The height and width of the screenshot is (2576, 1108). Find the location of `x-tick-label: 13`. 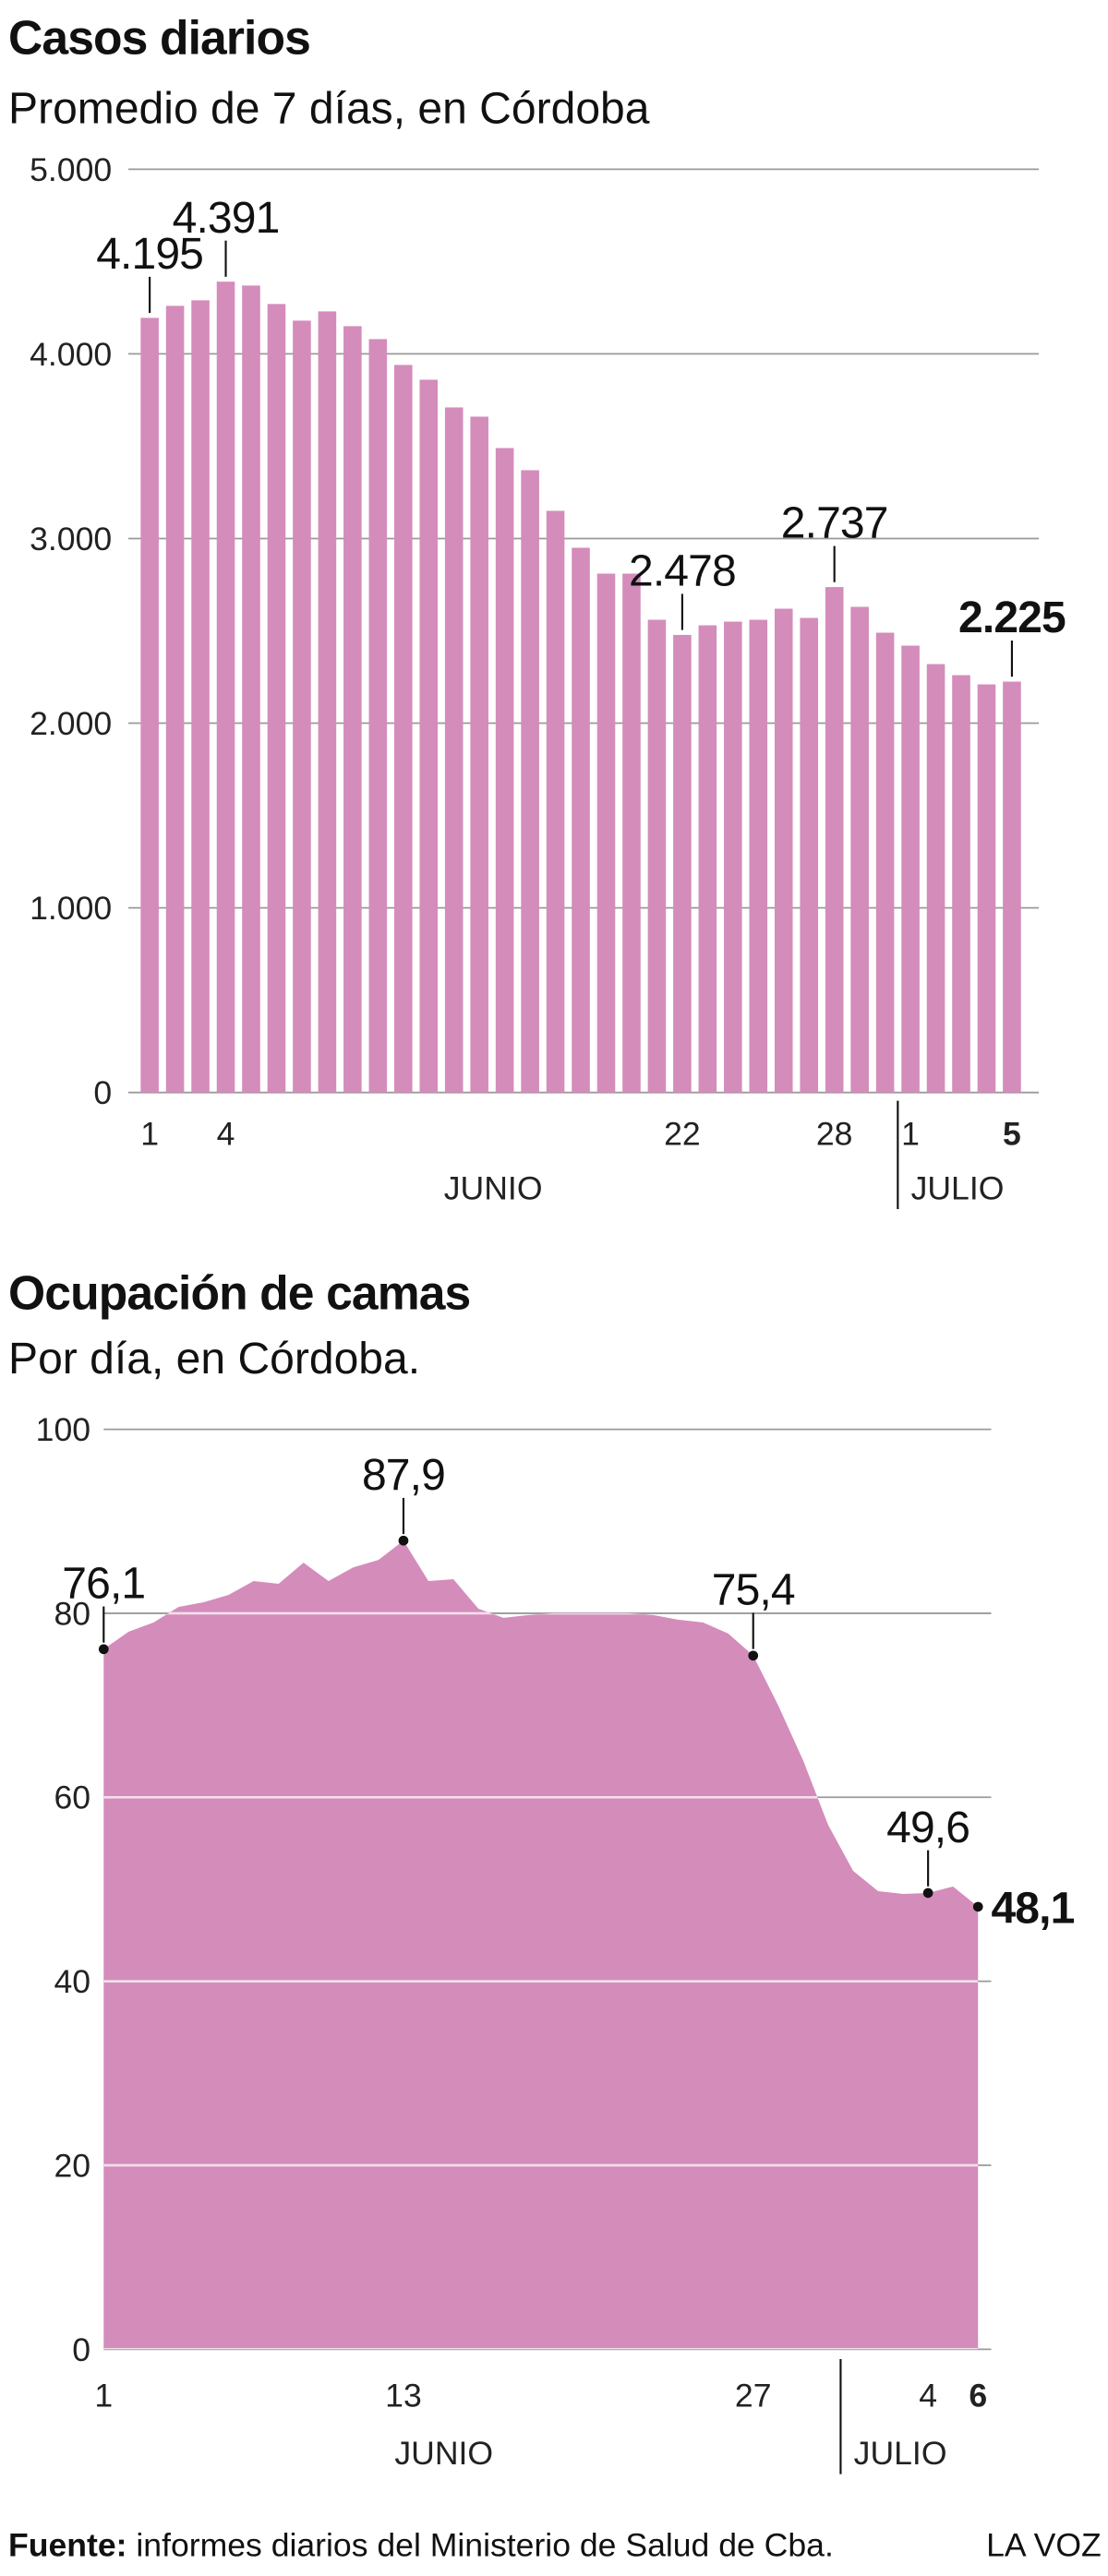

x-tick-label: 13 is located at coordinates (404, 2396).